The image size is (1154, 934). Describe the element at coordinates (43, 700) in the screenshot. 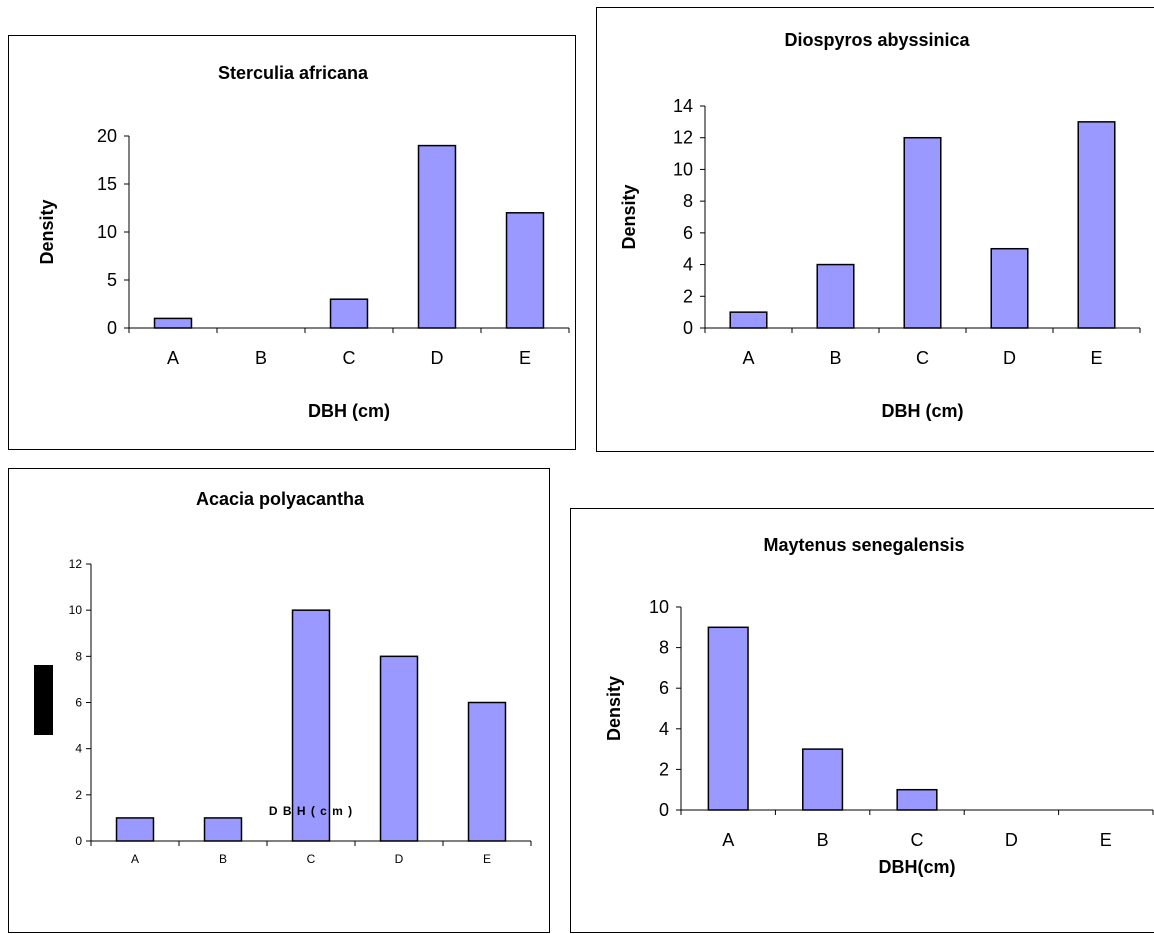

I see `redaction-box` at that location.